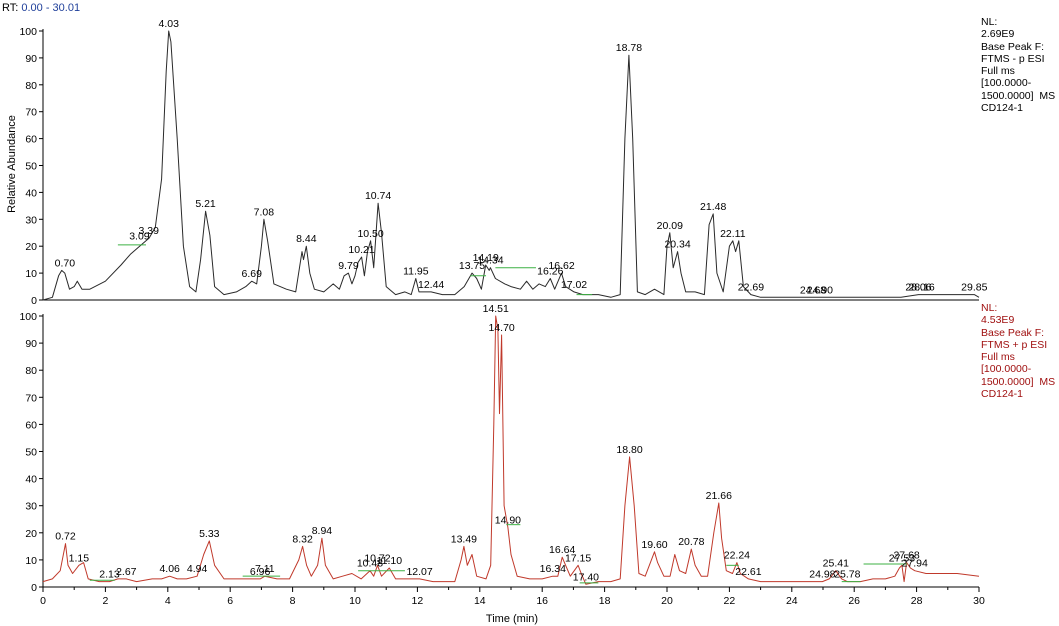  I want to click on bottom-y-tick-label: 80, so click(31, 371).